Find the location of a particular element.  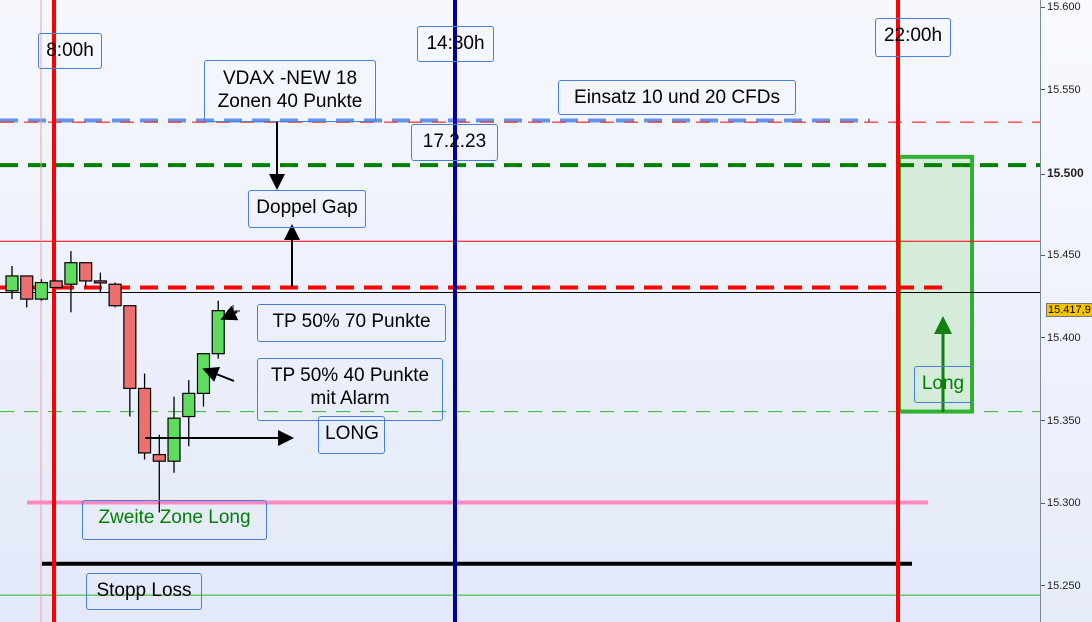

label-einsatz: Einsatz 10 und 20 CFDs is located at coordinates (677, 97).